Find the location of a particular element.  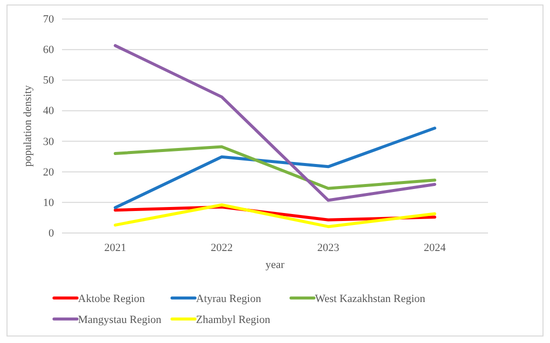

y-tick-label: 0 is located at coordinates (51, 234).